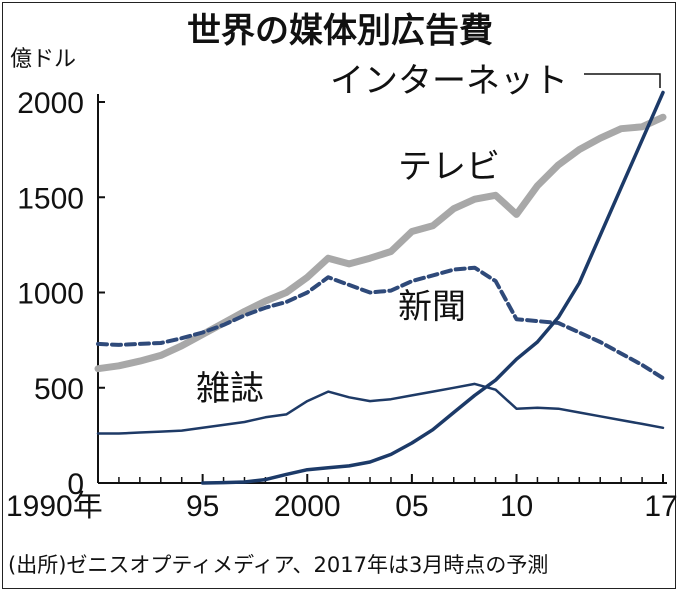 The image size is (680, 593). What do you see at coordinates (230, 389) in the screenshot?
I see `series-label-magazine: 雑誌` at bounding box center [230, 389].